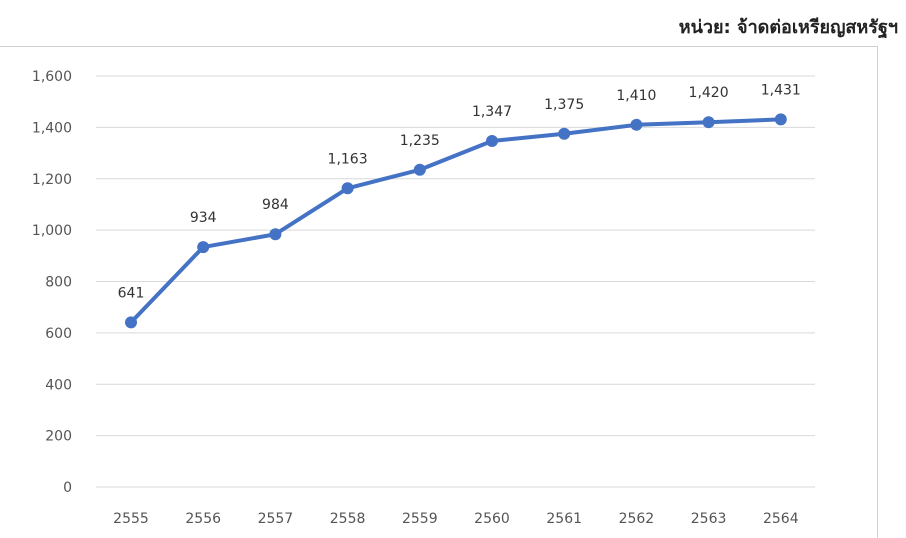 The width and height of the screenshot is (906, 538). Describe the element at coordinates (52, 128) in the screenshot. I see `y-tick-label: 1,400` at that location.